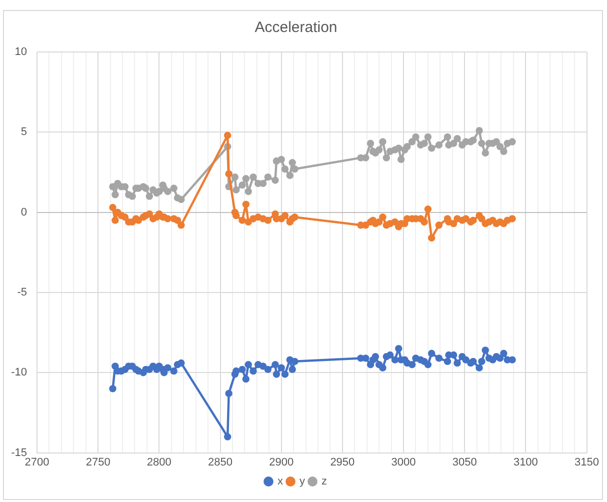  What do you see at coordinates (403, 462) in the screenshot?
I see `x-tick-label: 3000` at bounding box center [403, 462].